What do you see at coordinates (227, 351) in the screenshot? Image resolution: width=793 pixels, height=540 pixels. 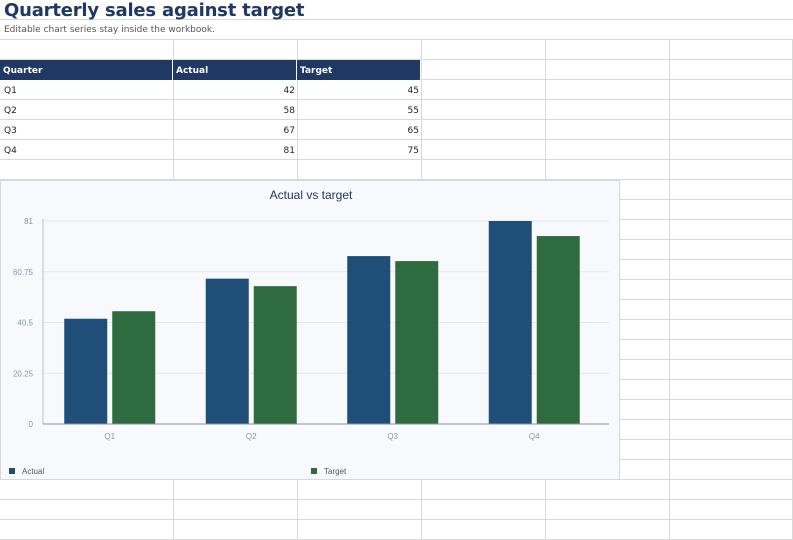 I see `bar-actual-q2` at bounding box center [227, 351].